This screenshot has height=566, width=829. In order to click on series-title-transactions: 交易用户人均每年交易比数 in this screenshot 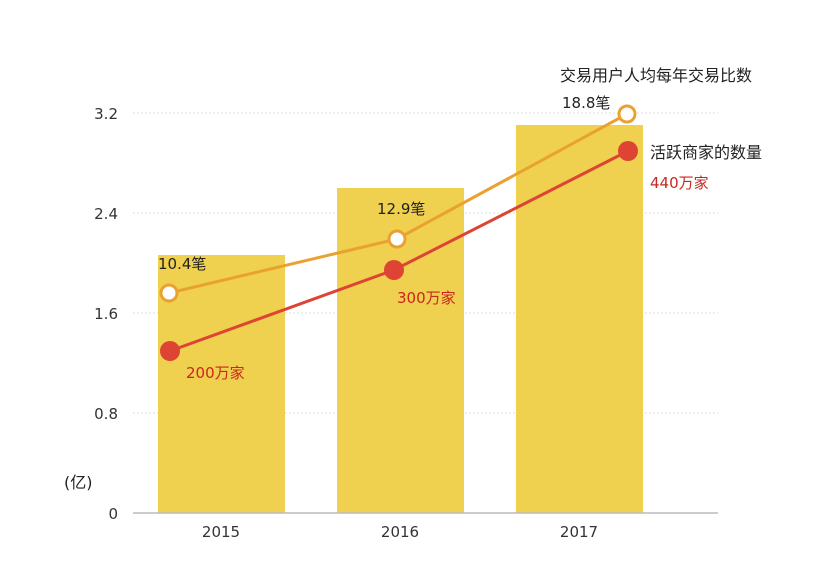, I will do `click(656, 75)`.